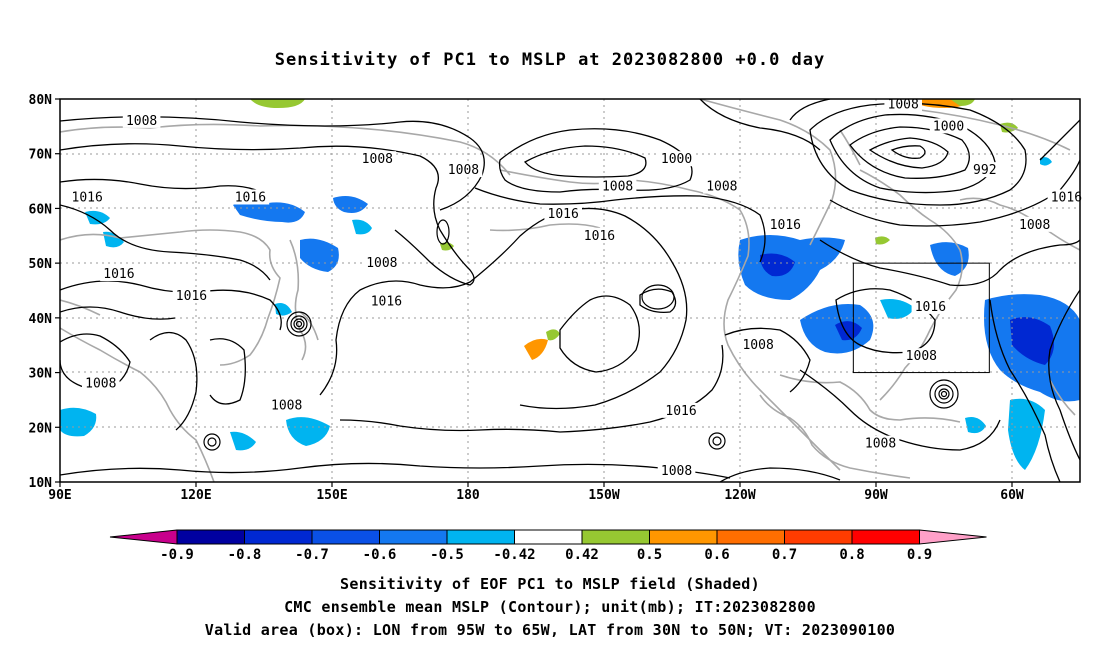  Describe the element at coordinates (649, 555) in the screenshot. I see `colorbar-label: 0.5` at that location.